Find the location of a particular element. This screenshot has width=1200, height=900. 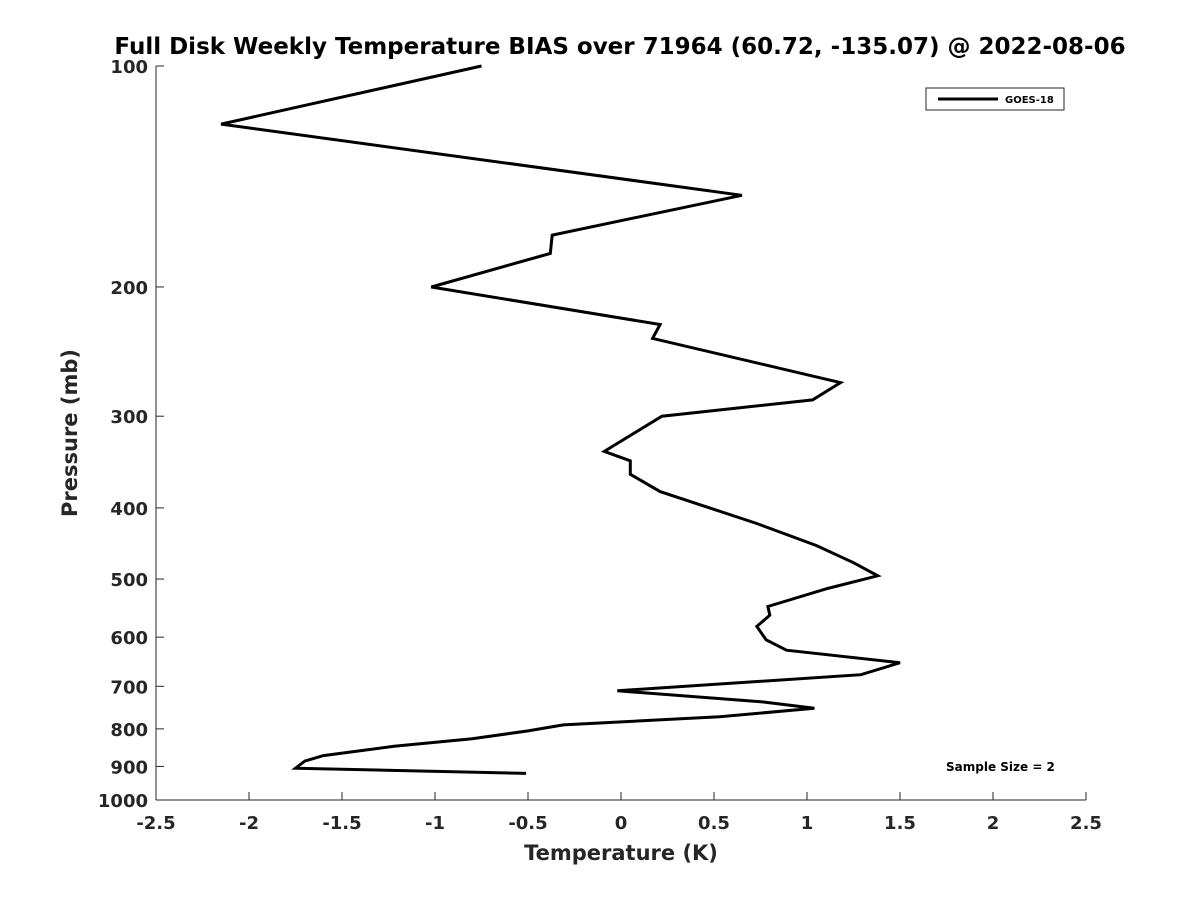

legend: GOES-18 is located at coordinates (995, 99).